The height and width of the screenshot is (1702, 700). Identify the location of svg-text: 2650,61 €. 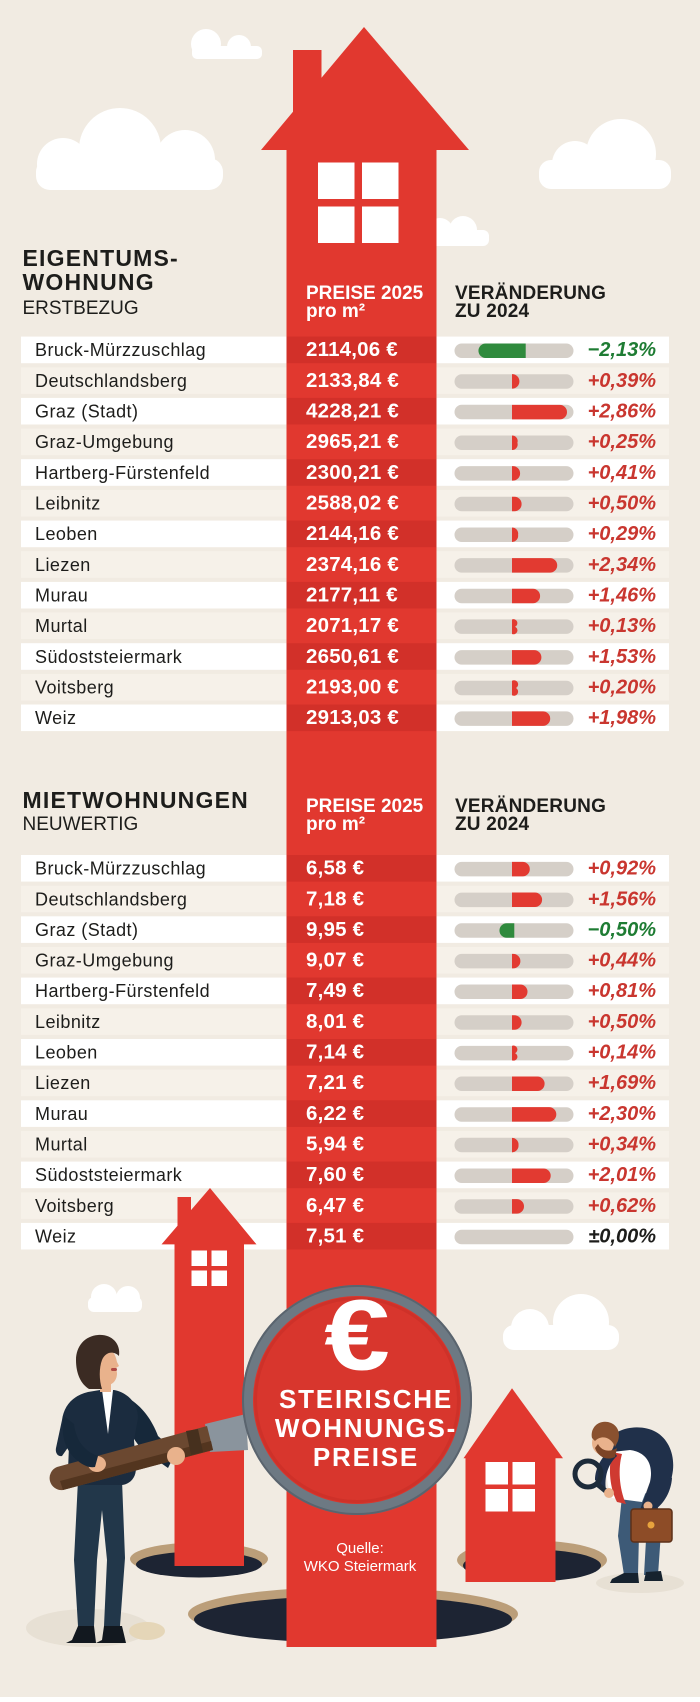
(352, 656).